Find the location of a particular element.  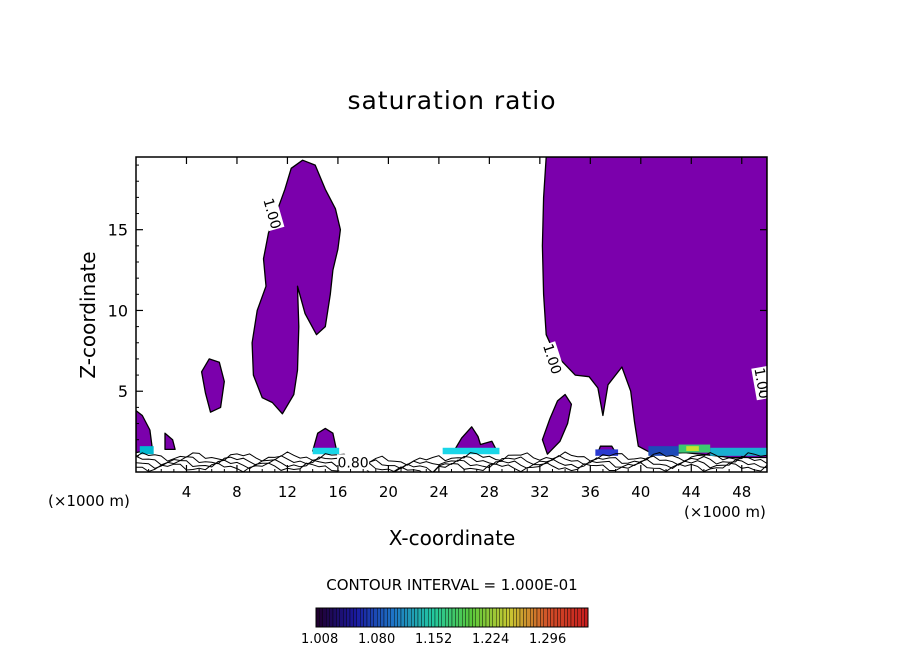

x-axis-label: X-coordinate is located at coordinates (452, 538).